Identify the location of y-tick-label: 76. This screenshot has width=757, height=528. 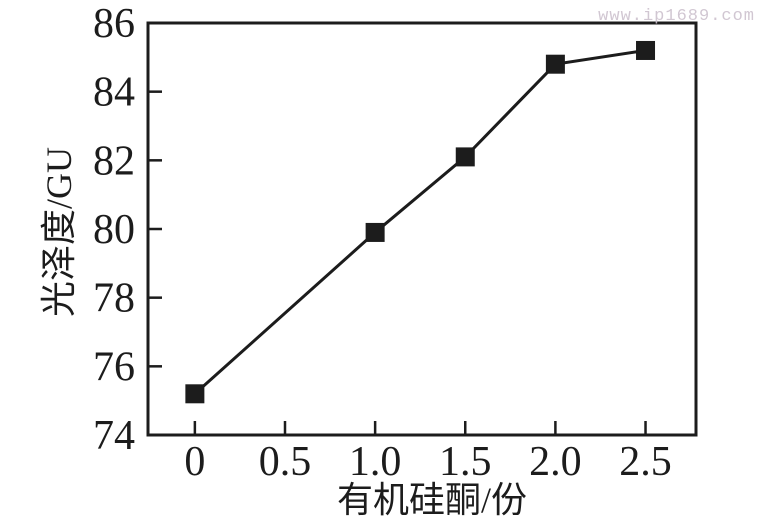
(114, 367).